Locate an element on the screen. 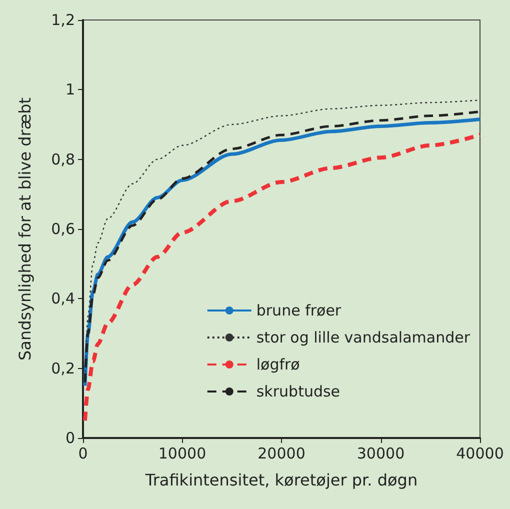  legend-label: stor og lille vandsalamander is located at coordinates (363, 337).